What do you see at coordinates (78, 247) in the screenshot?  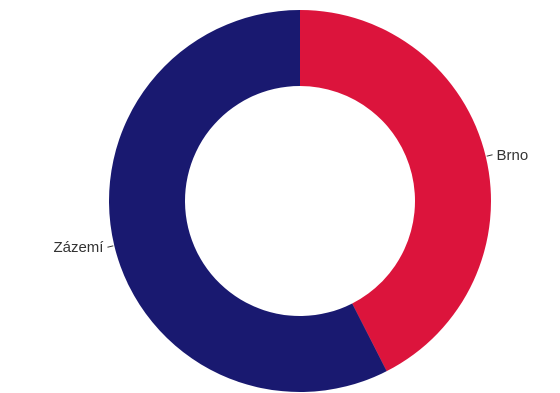 I see `slice-label-zázemí: Zázemí` at bounding box center [78, 247].